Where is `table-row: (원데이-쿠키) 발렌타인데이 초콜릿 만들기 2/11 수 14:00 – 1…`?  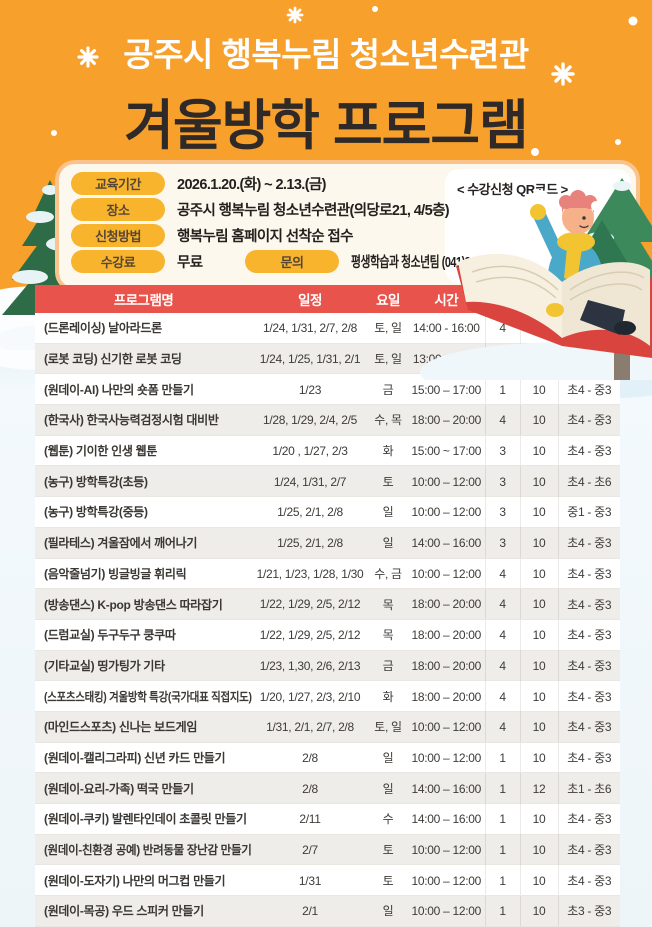 table-row: (원데이-쿠키) 발렌타인데이 초콜릿 만들기 2/11 수 14:00 – 1… is located at coordinates (327, 819).